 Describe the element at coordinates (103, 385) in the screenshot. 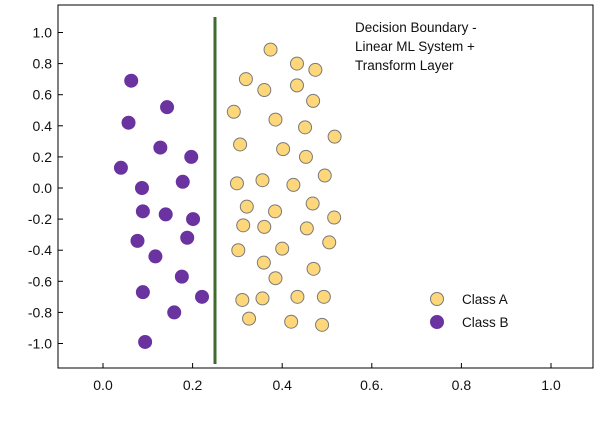

I see `x-tick-label: 0.0` at that location.